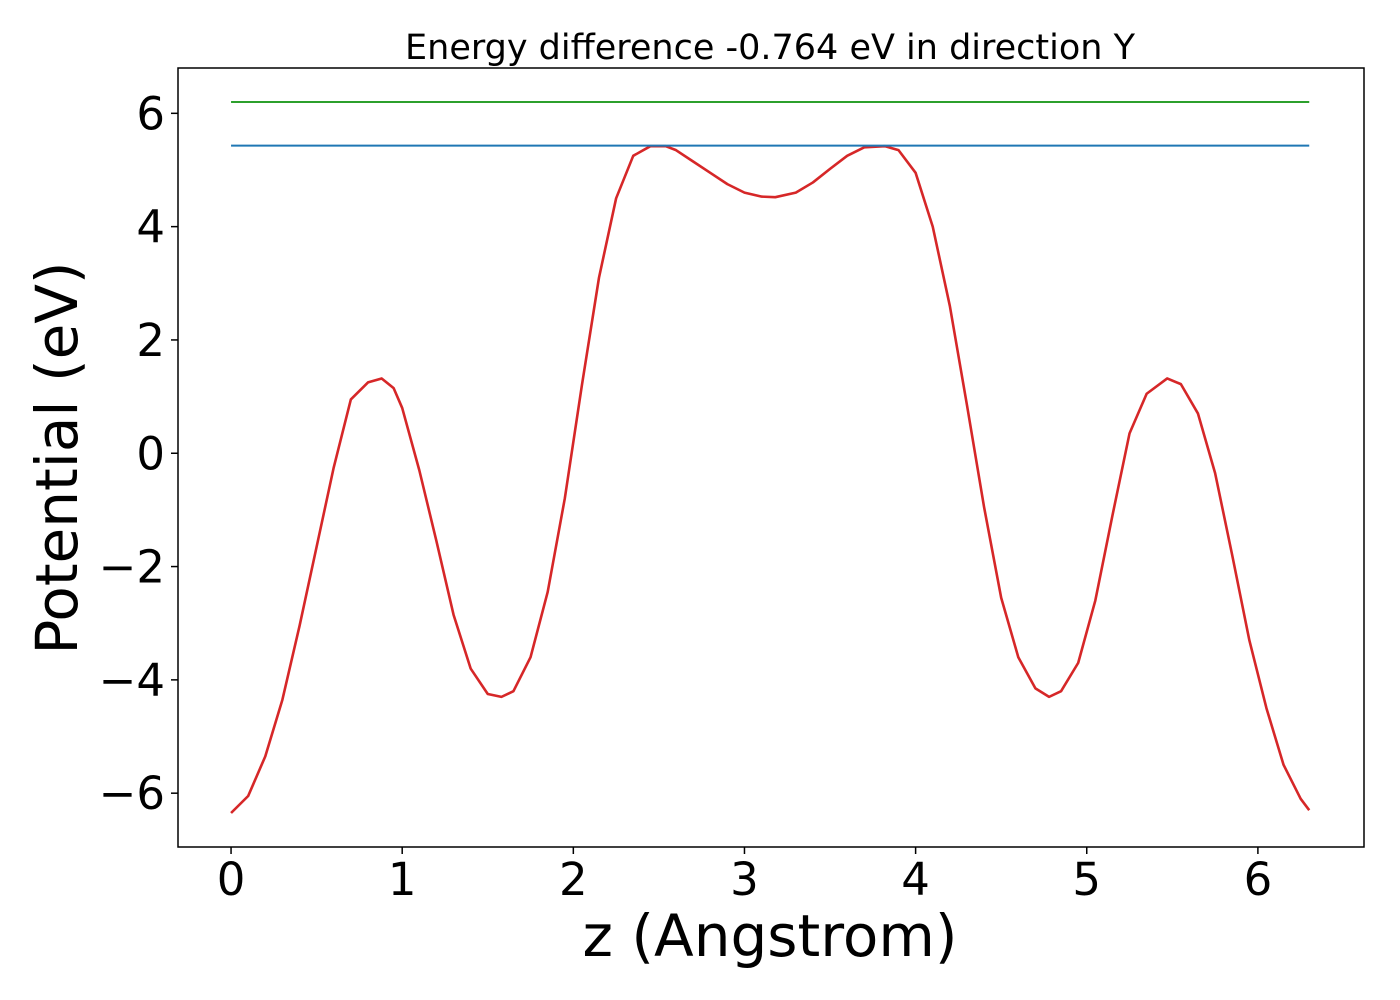  I want to click on y-tick-label: 0, so click(150, 453).